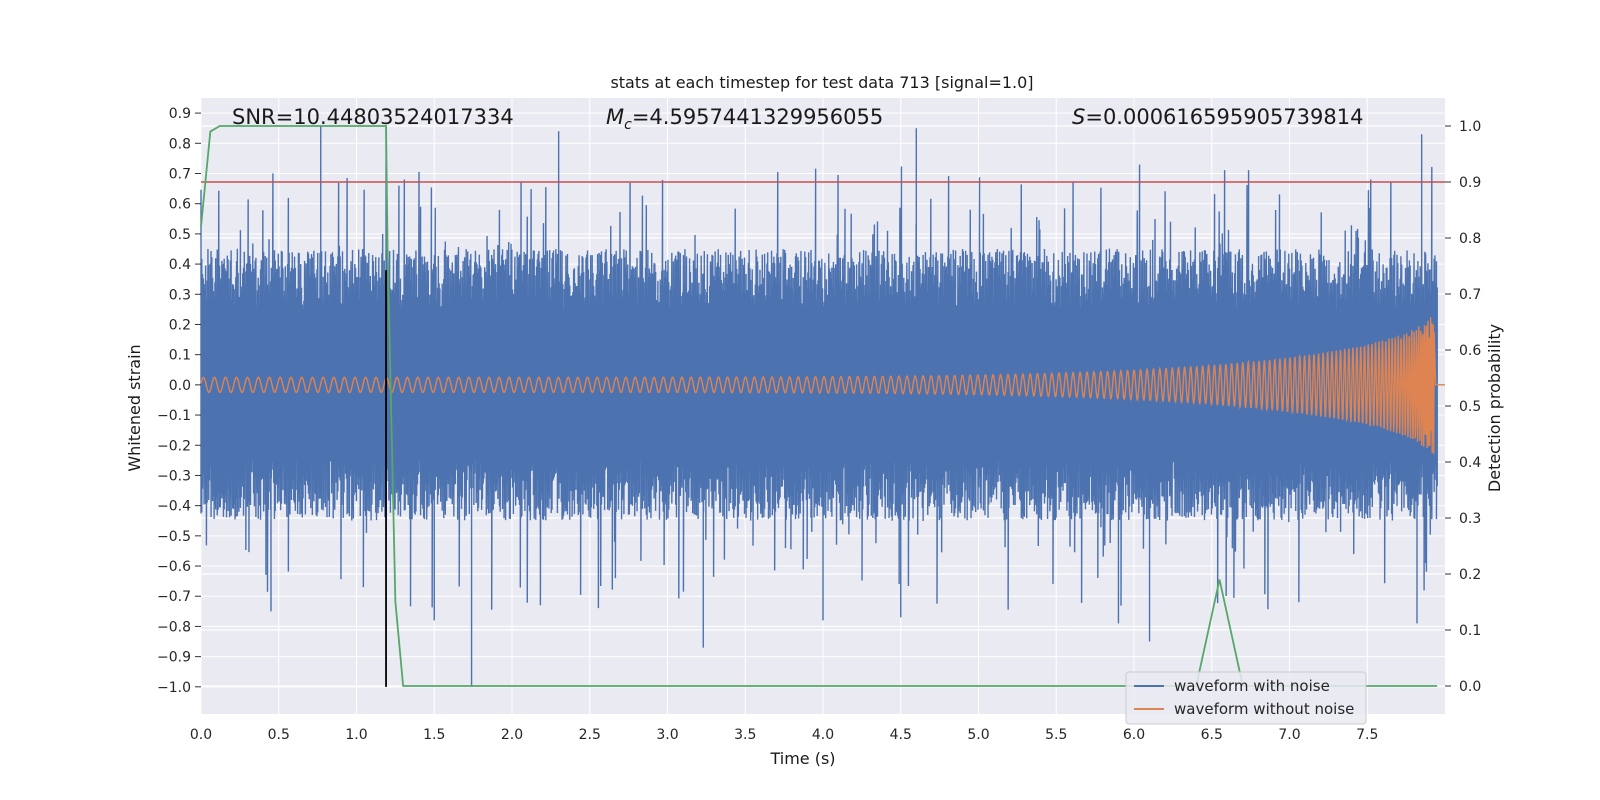 The image size is (1600, 800). Describe the element at coordinates (174, 446) in the screenshot. I see `y-tick-label: −0.2` at that location.